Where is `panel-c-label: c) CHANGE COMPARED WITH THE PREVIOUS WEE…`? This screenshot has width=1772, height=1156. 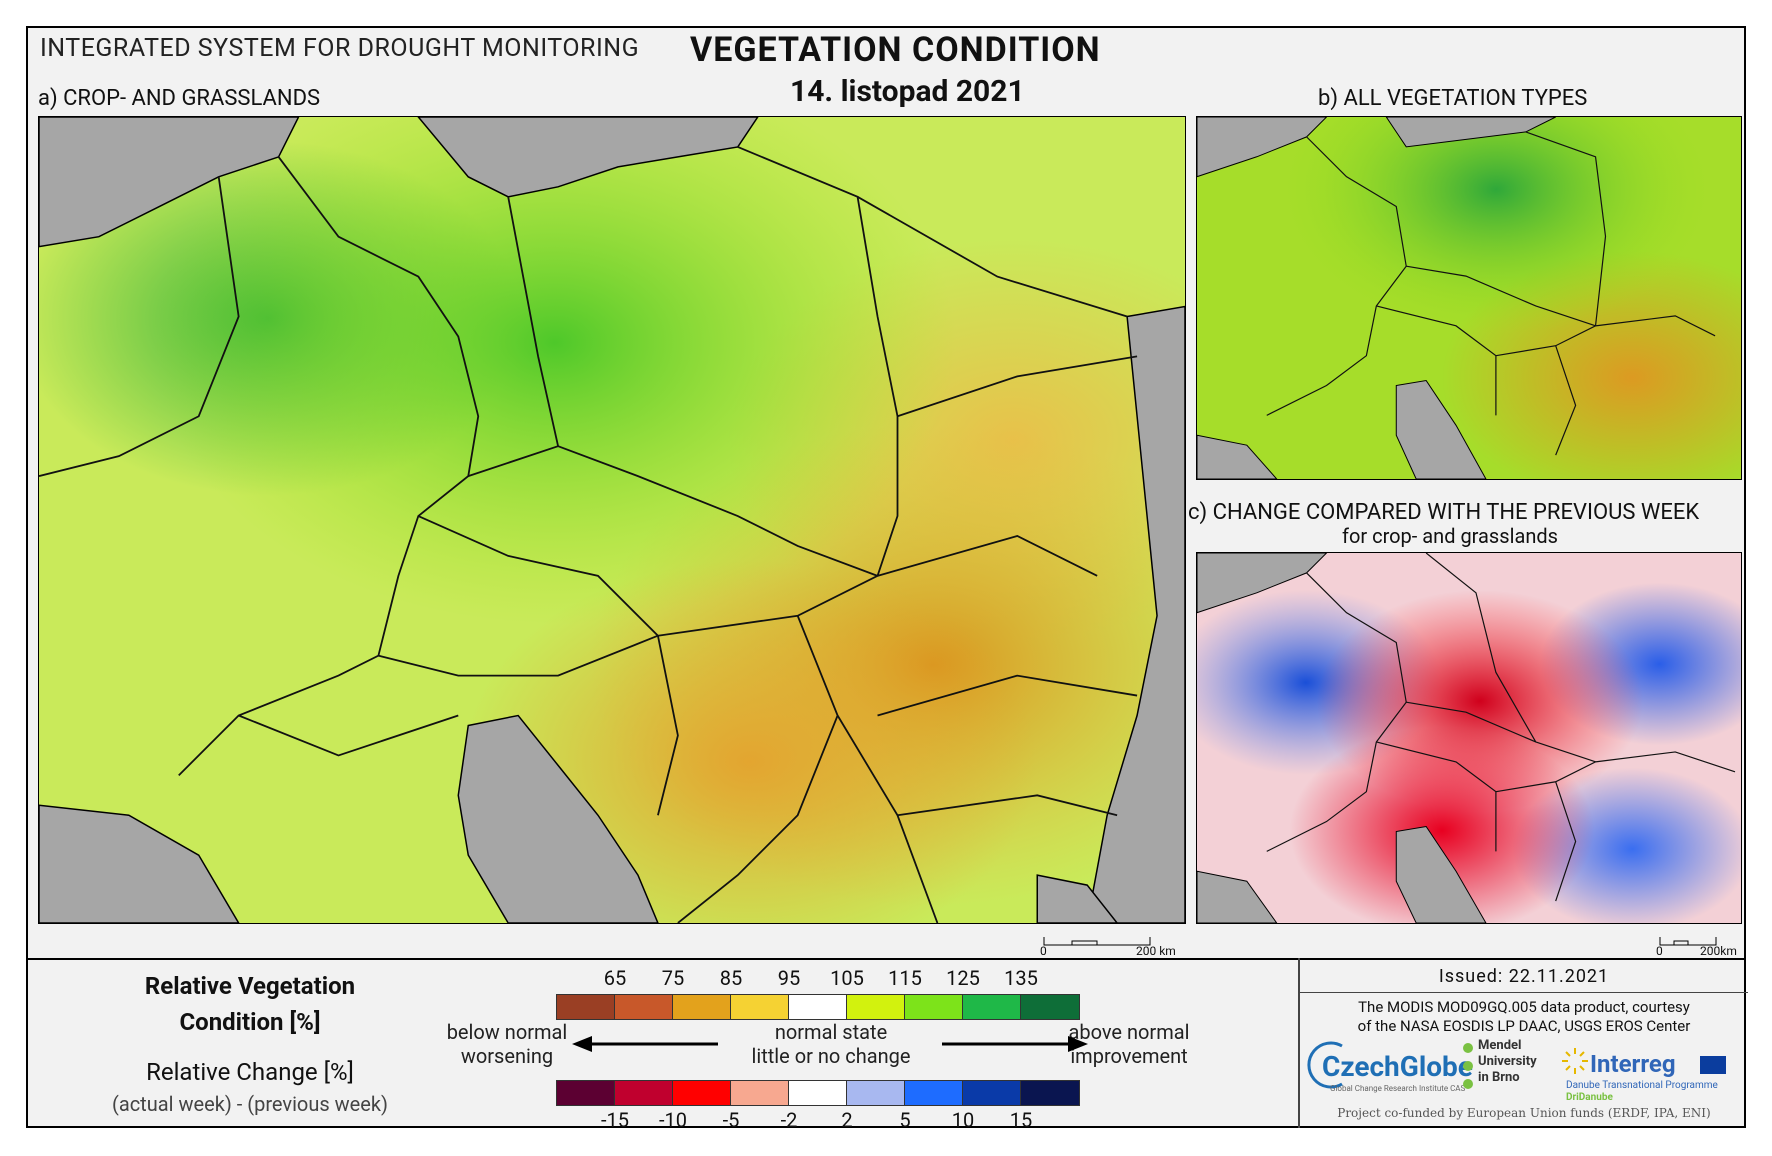
panel-c-label: c) CHANGE COMPARED WITH THE PREVIOUS WEE… is located at coordinates (1444, 512).